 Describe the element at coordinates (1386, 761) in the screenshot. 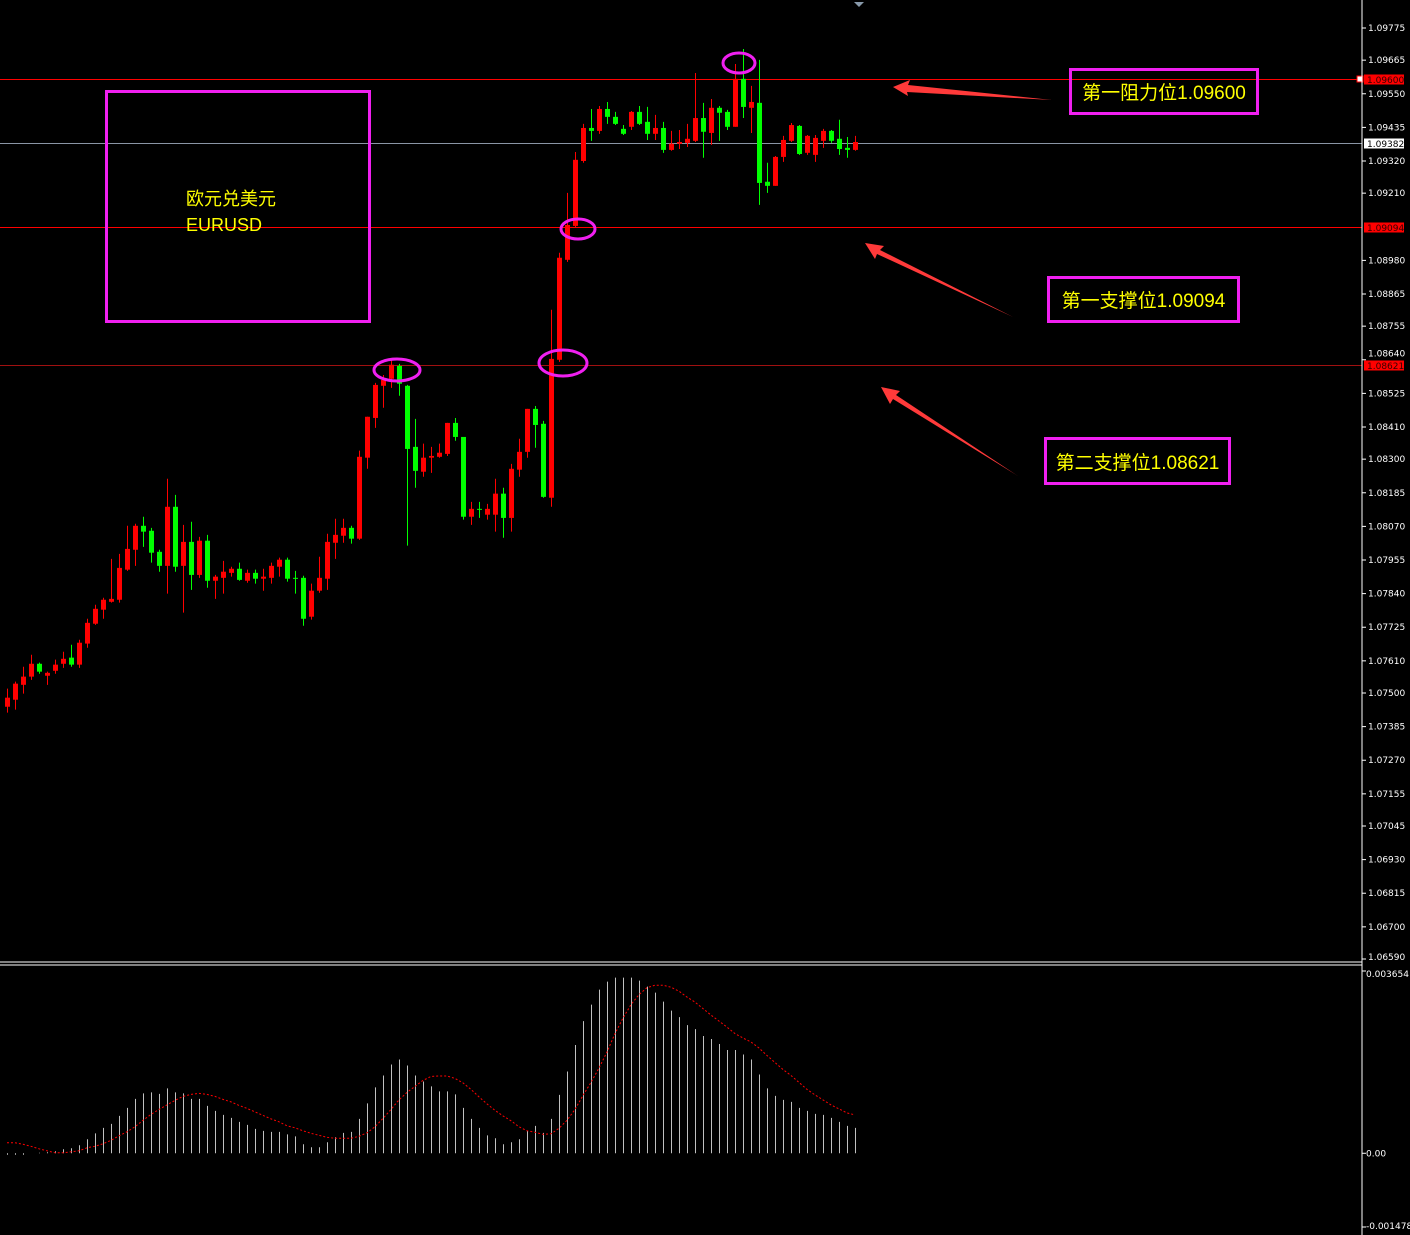

I see `y-tick-label: 1.07270` at that location.